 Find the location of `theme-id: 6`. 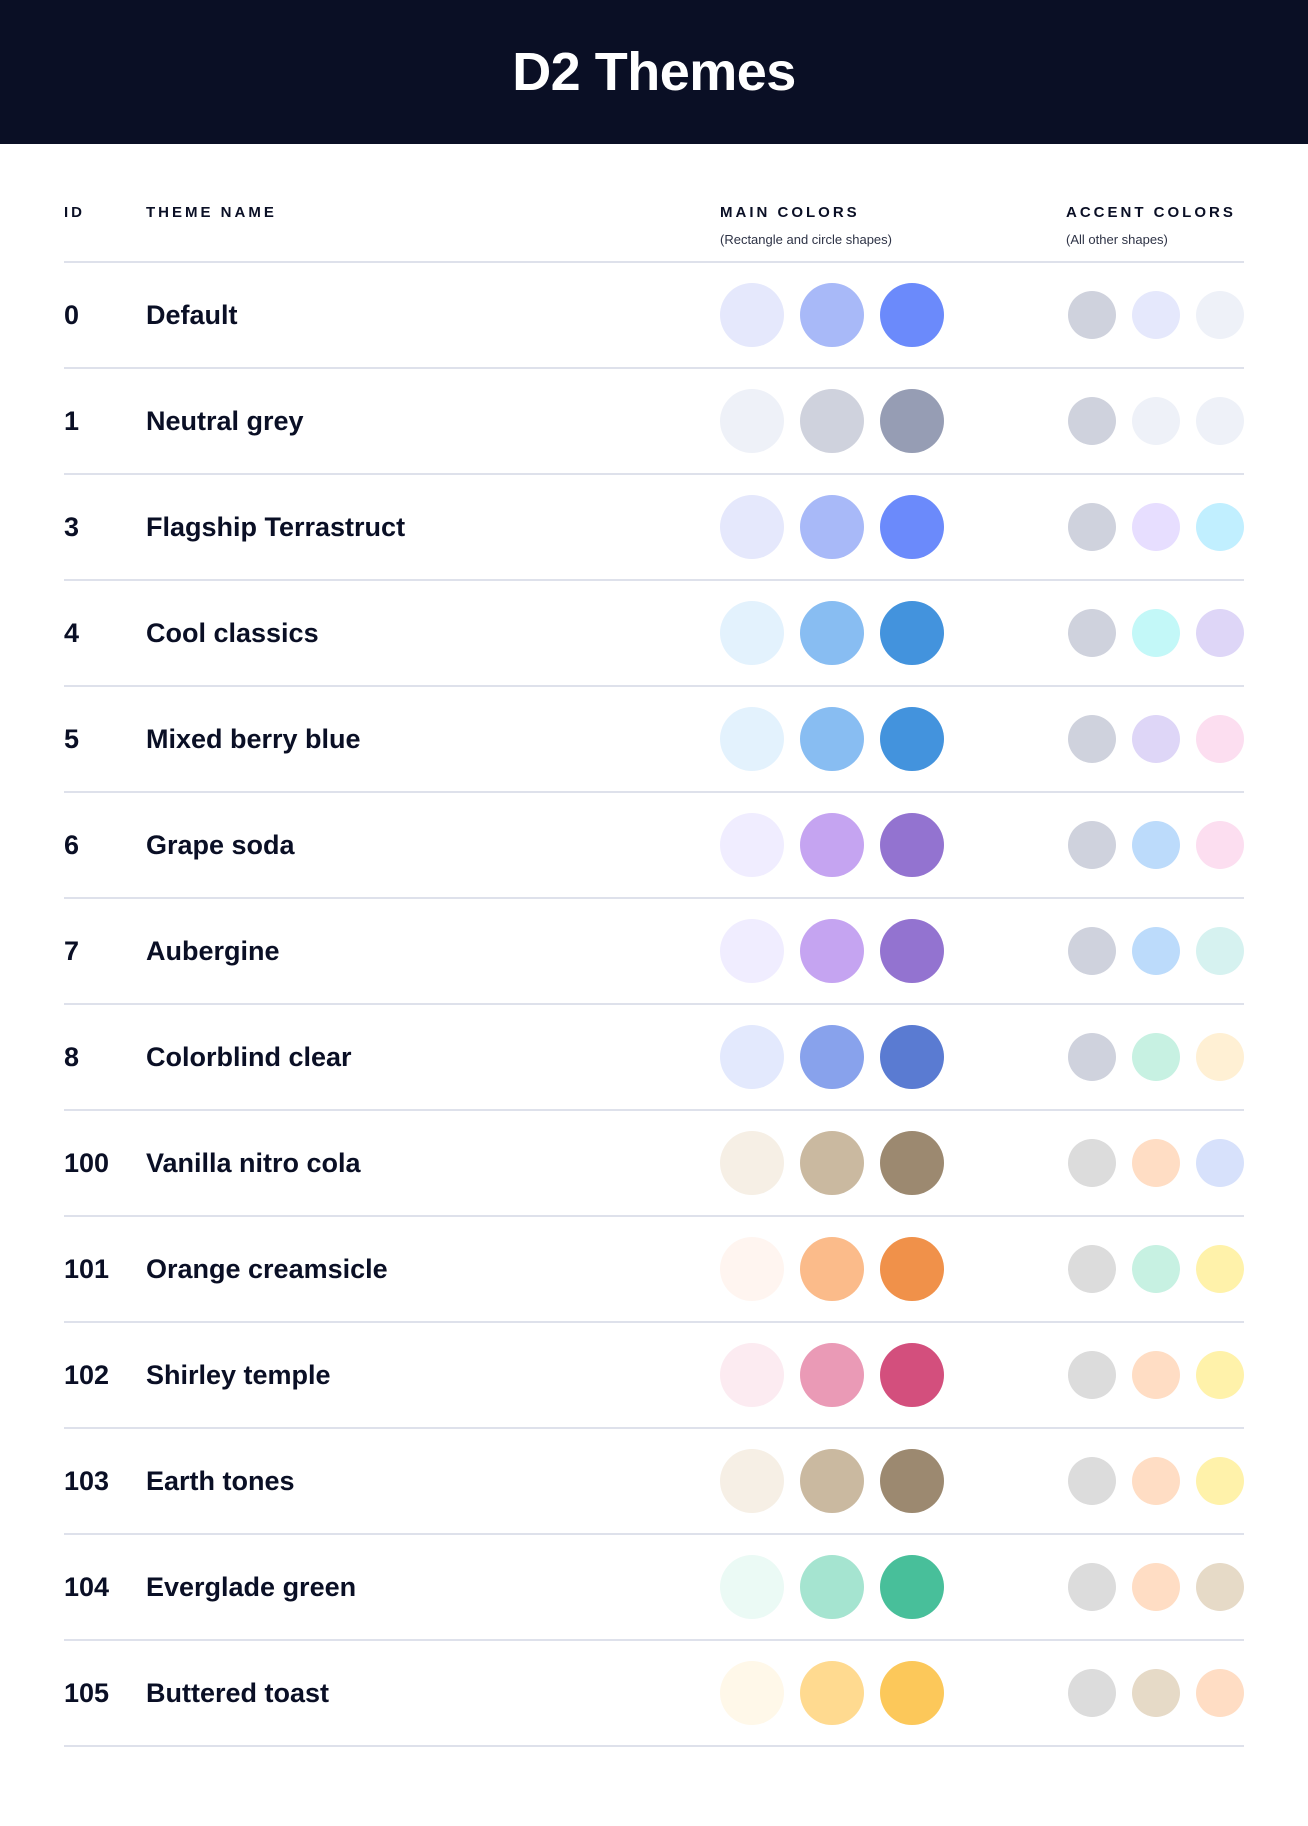

theme-id: 6 is located at coordinates (72, 845).